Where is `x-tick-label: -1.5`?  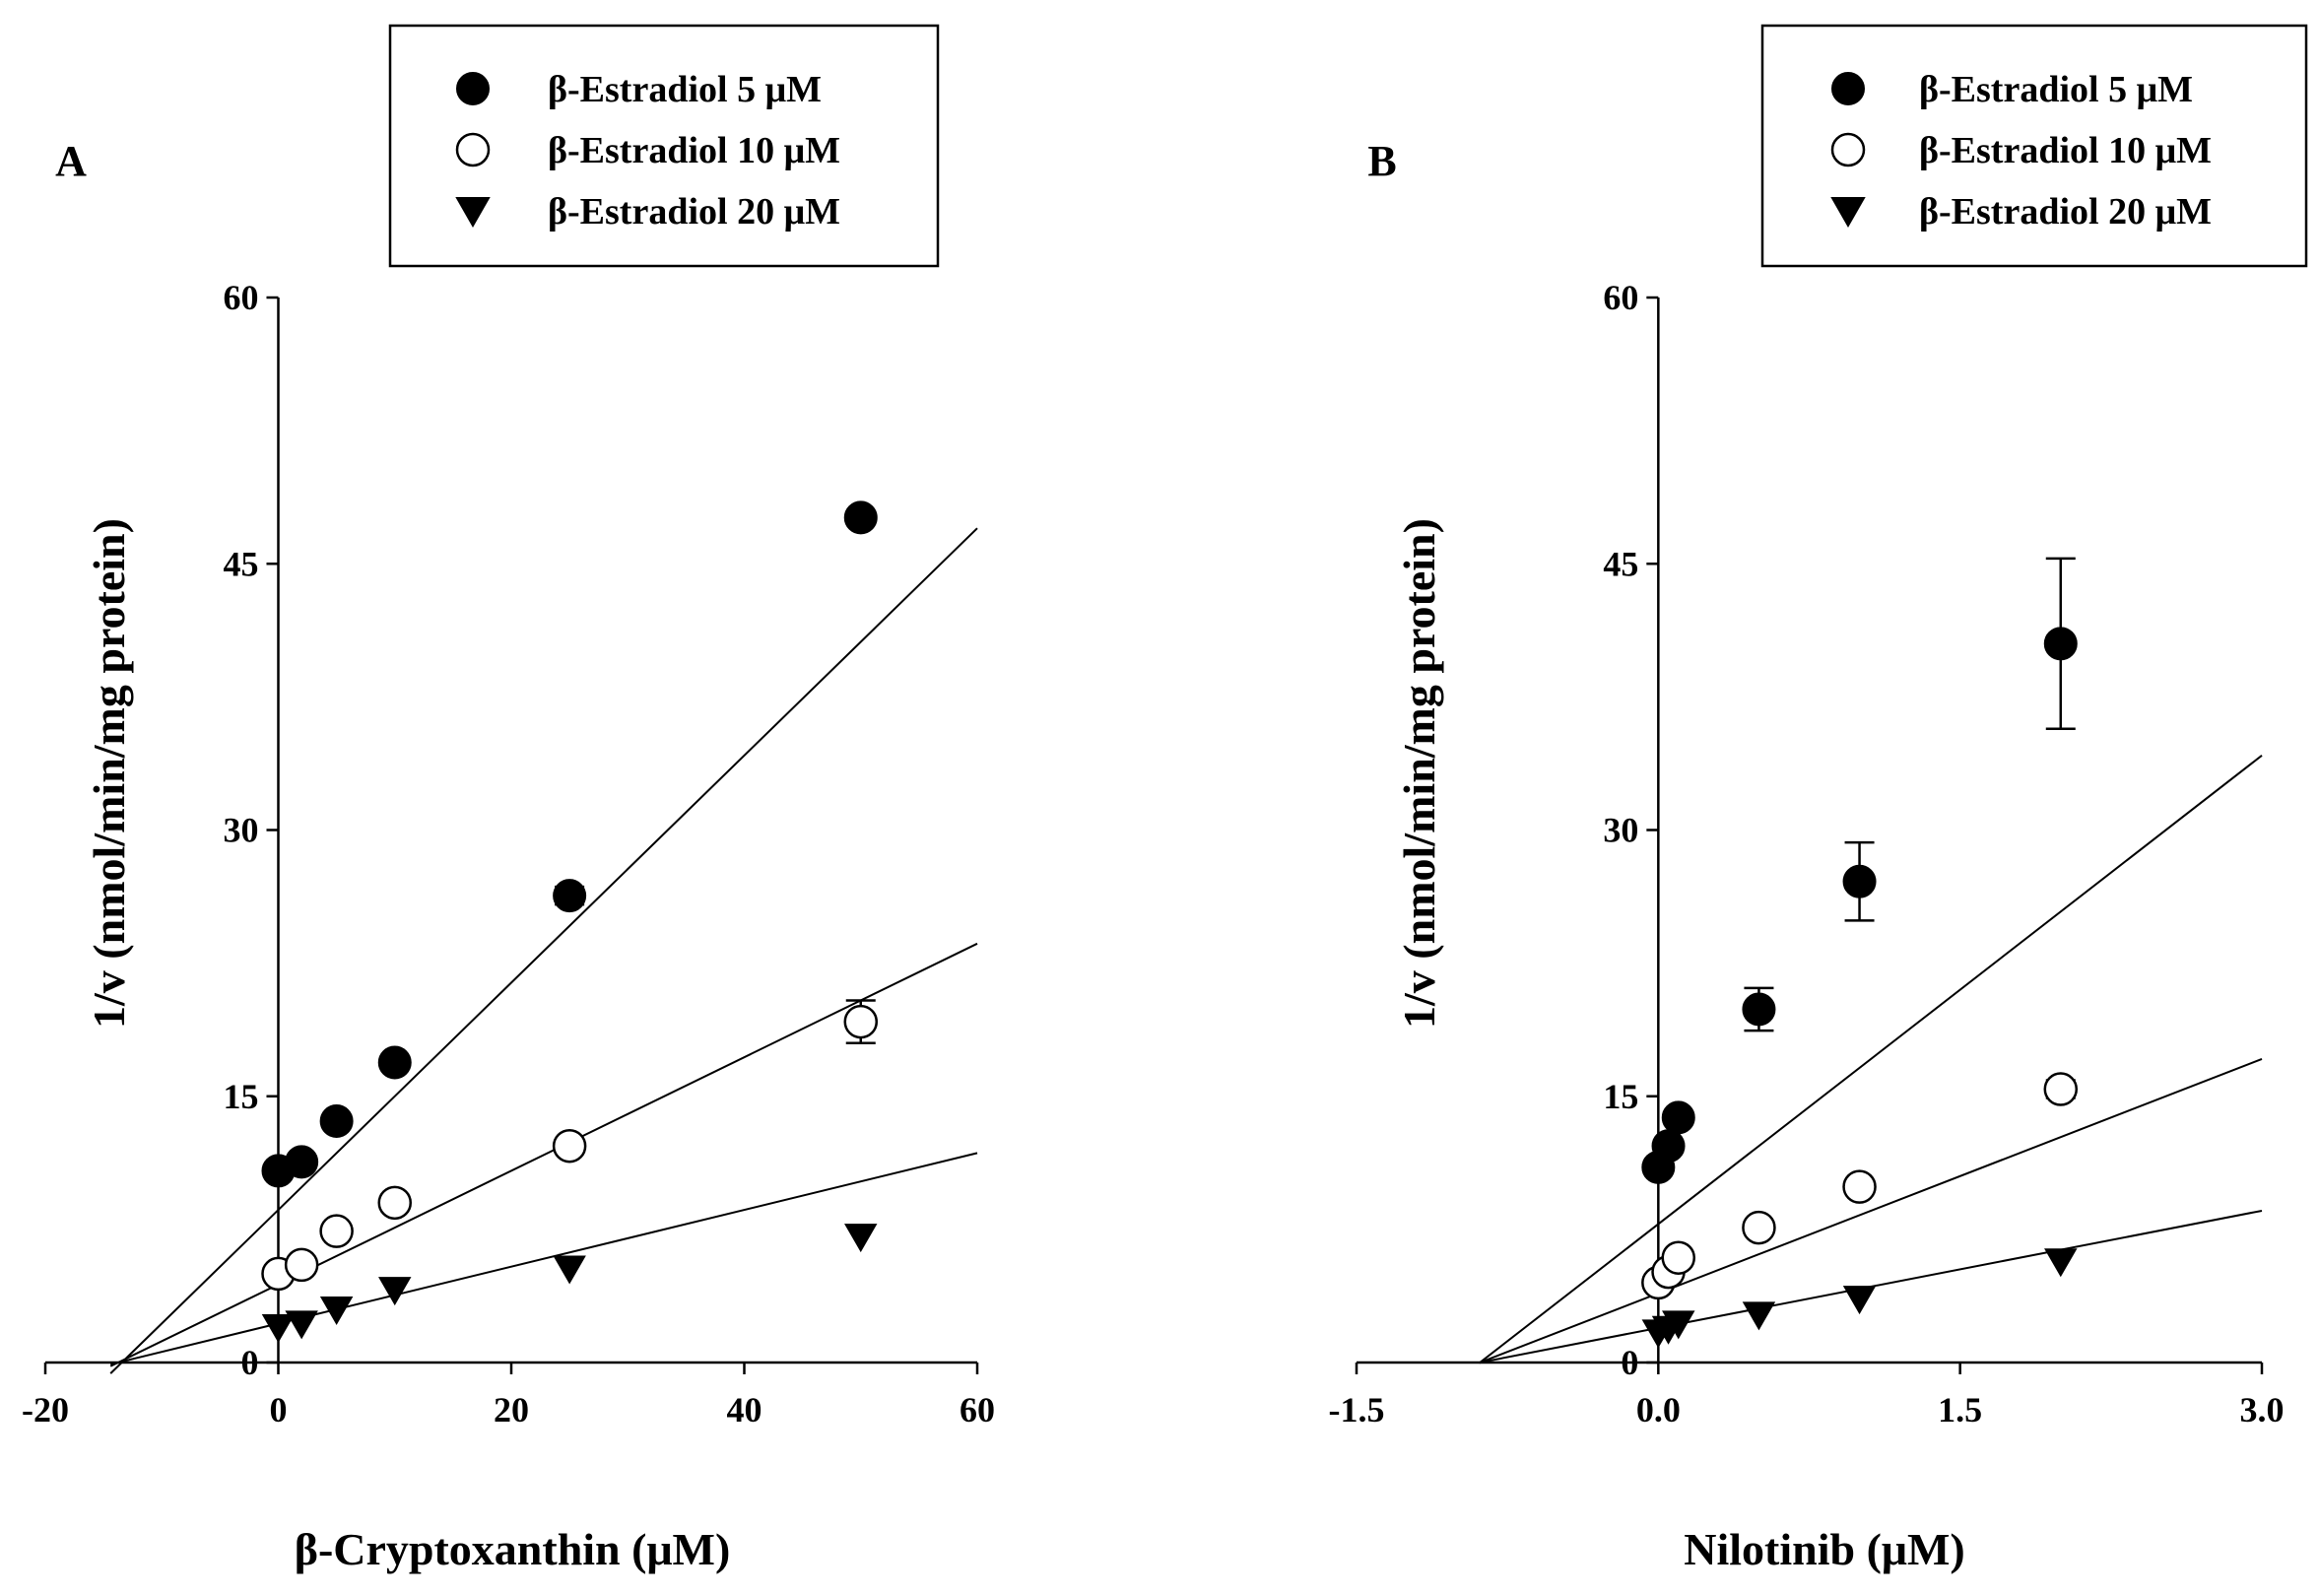
x-tick-label: -1.5 is located at coordinates (1357, 1410).